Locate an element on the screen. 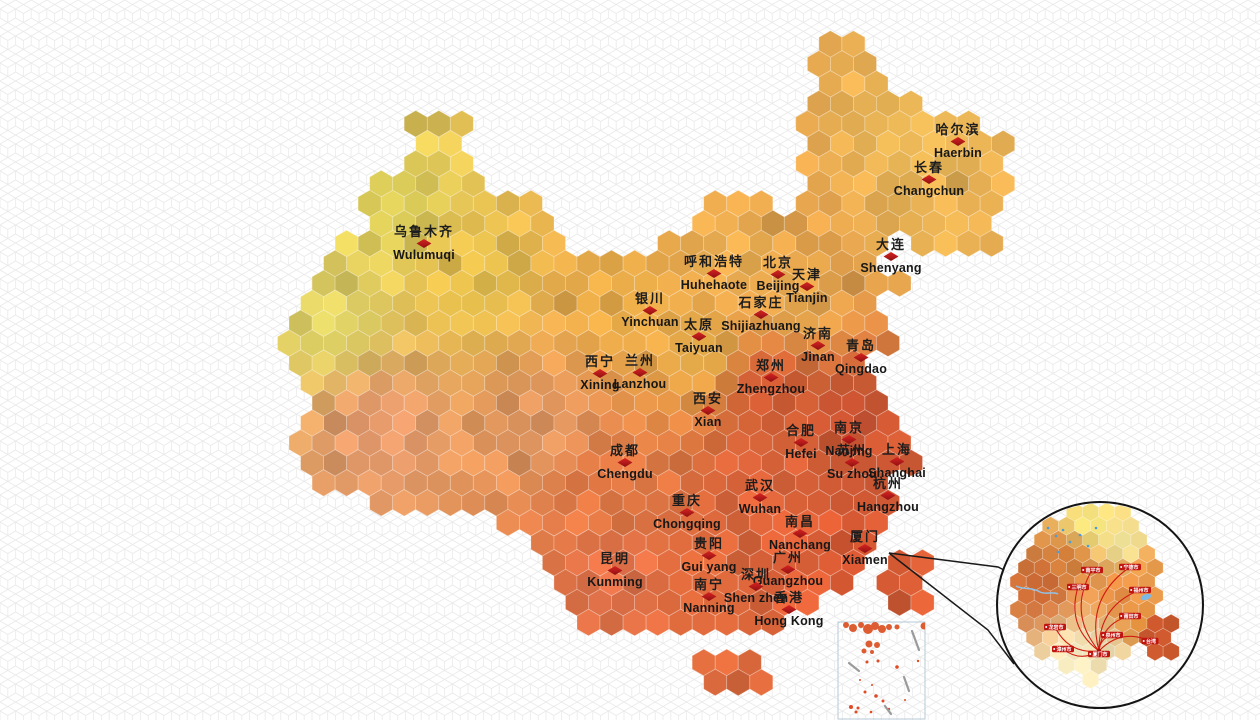 The image size is (1260, 720). city-taiyuan: 太原 Taiyuan is located at coordinates (699, 336).